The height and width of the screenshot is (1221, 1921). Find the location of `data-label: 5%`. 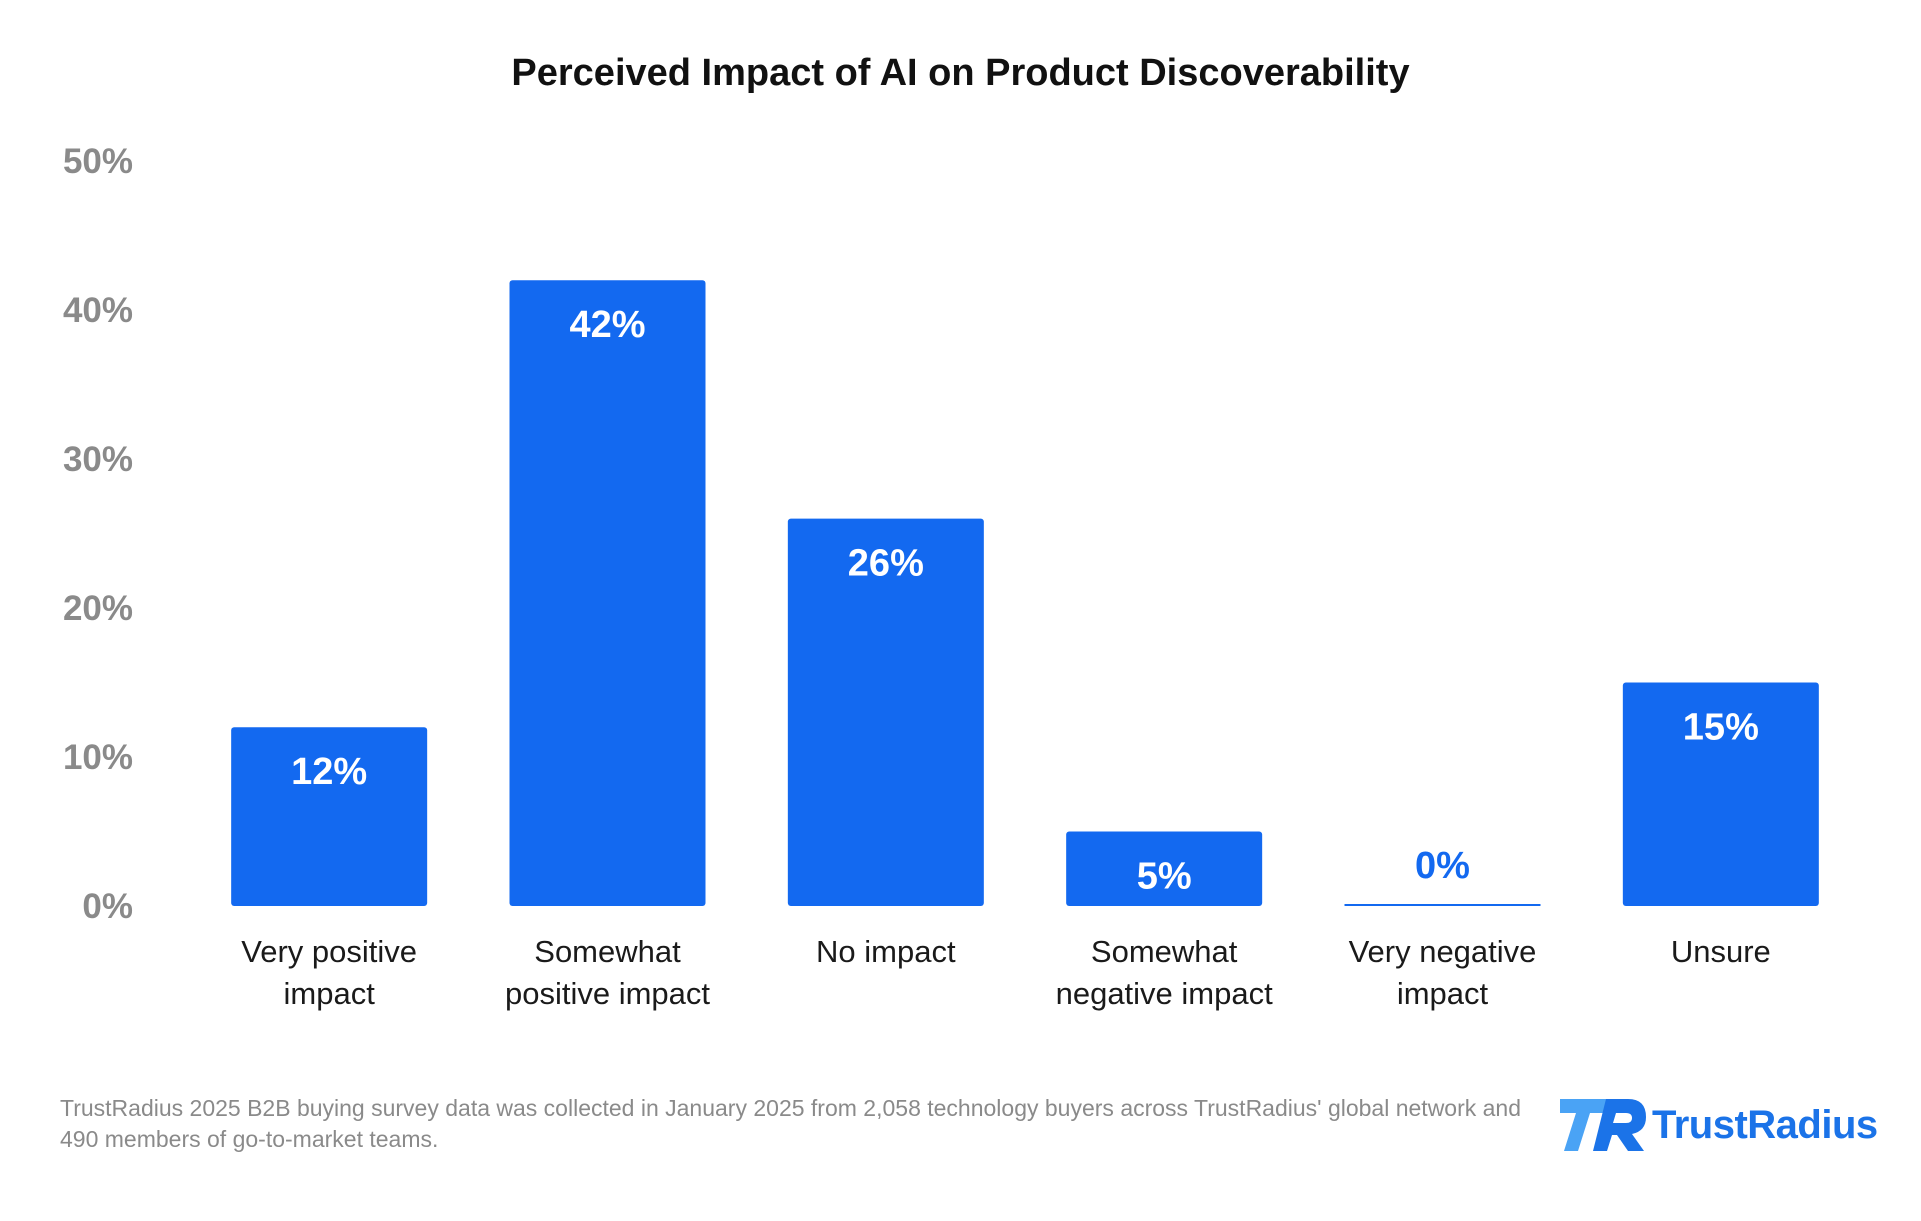

data-label: 5% is located at coordinates (1164, 877).